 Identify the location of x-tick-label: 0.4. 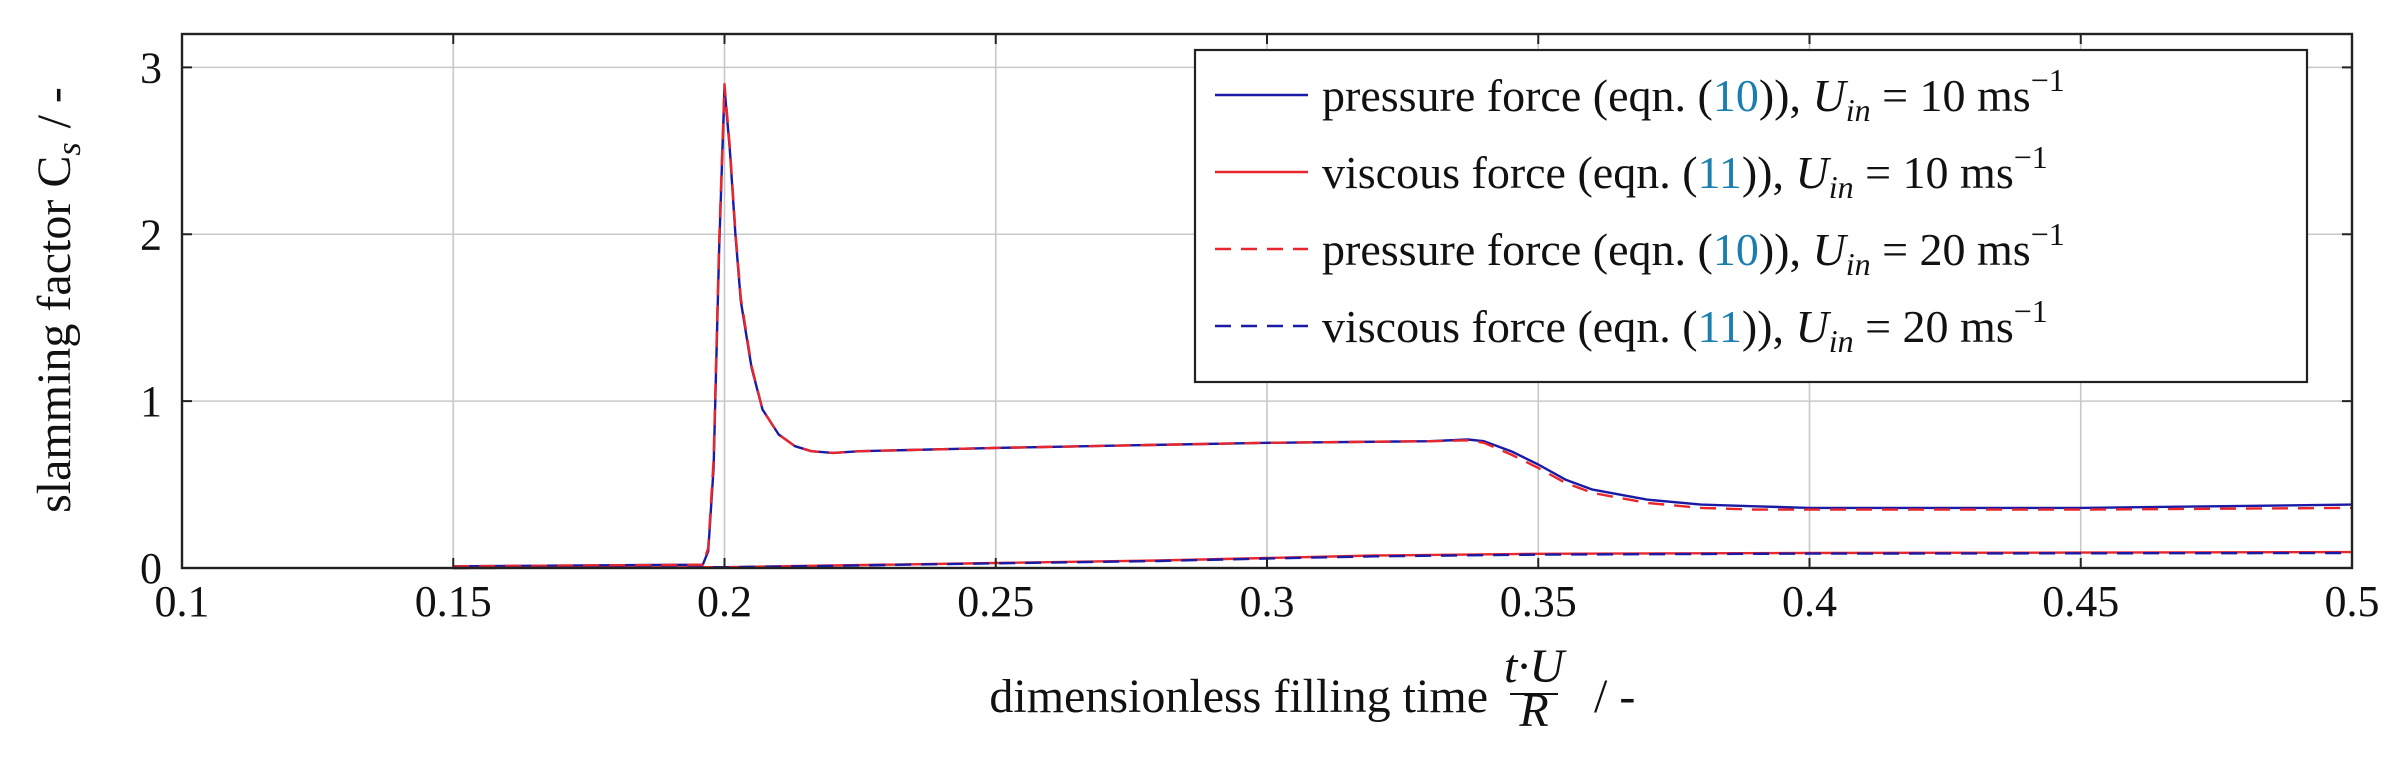
(1809, 601).